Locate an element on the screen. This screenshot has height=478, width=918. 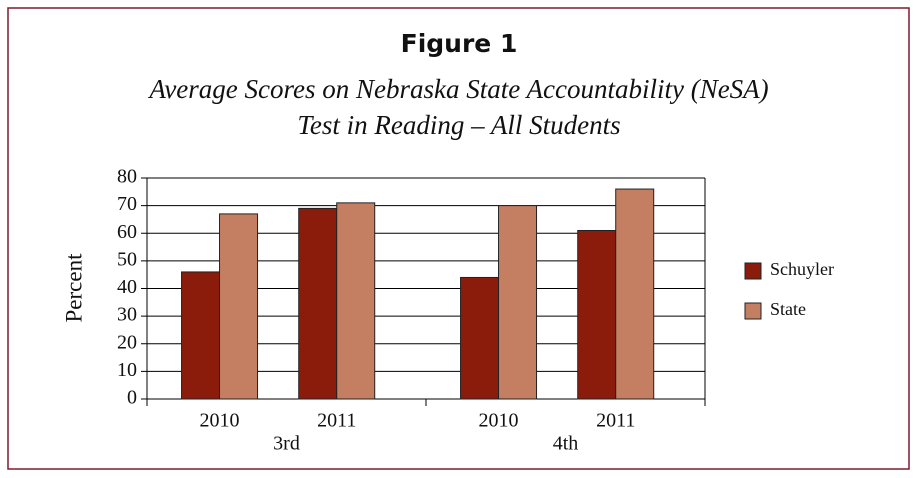
y-tick-label: 80 is located at coordinates (127, 177).